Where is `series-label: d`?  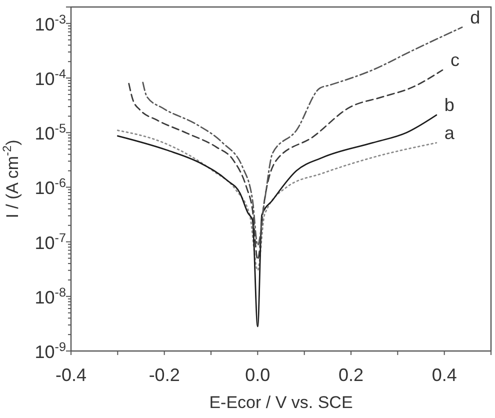 series-label: d is located at coordinates (475, 17).